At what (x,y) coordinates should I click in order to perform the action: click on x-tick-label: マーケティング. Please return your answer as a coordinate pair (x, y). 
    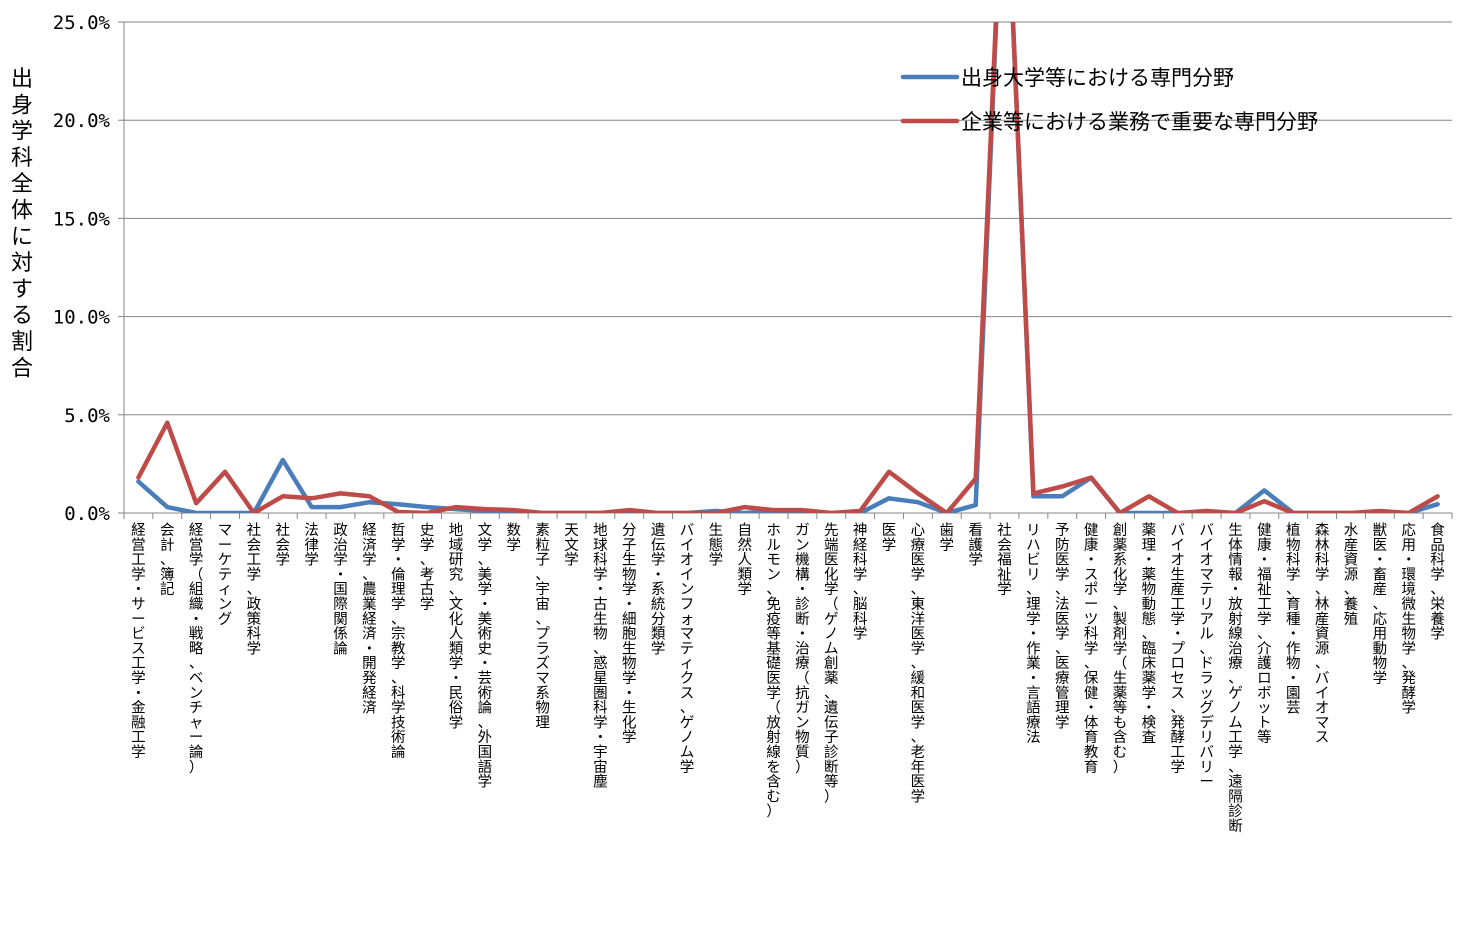
    Looking at the image, I should click on (225, 575).